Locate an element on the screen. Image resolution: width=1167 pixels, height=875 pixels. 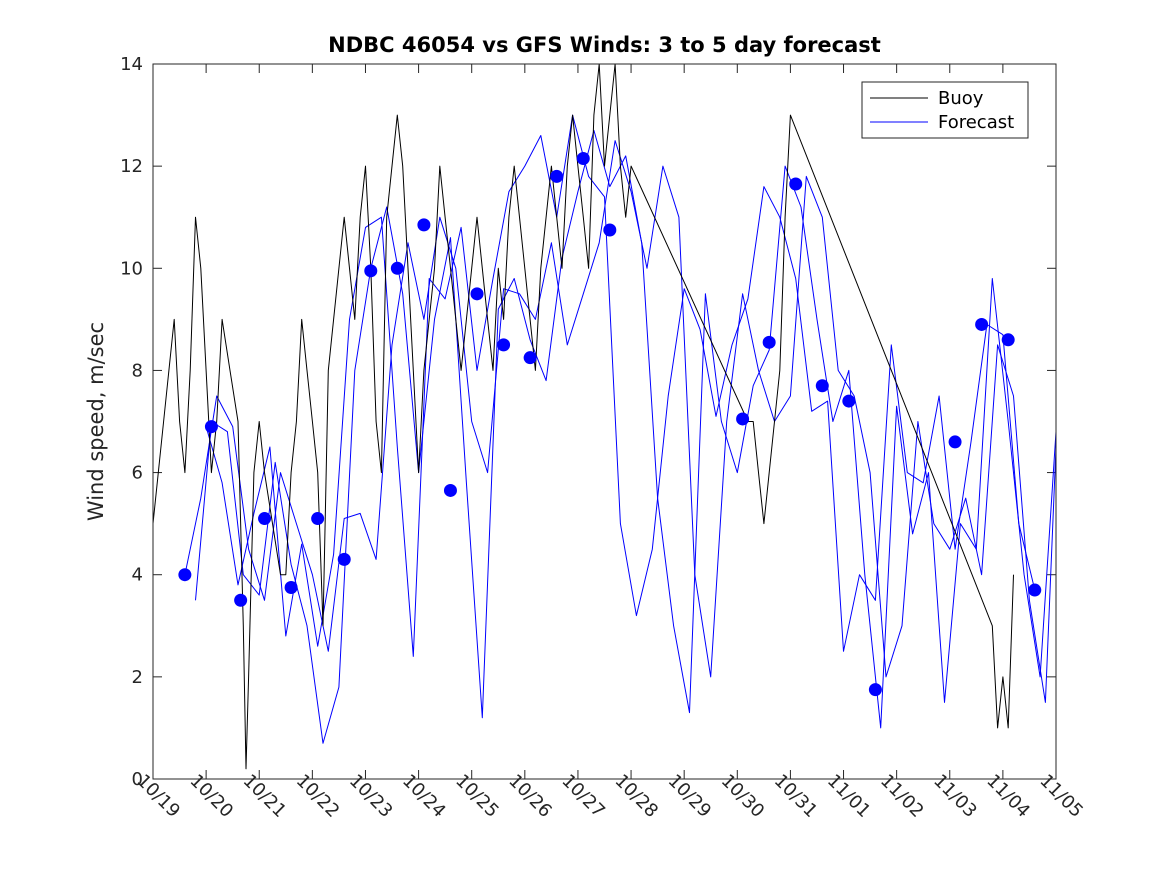
legend-box is located at coordinates (945, 110).